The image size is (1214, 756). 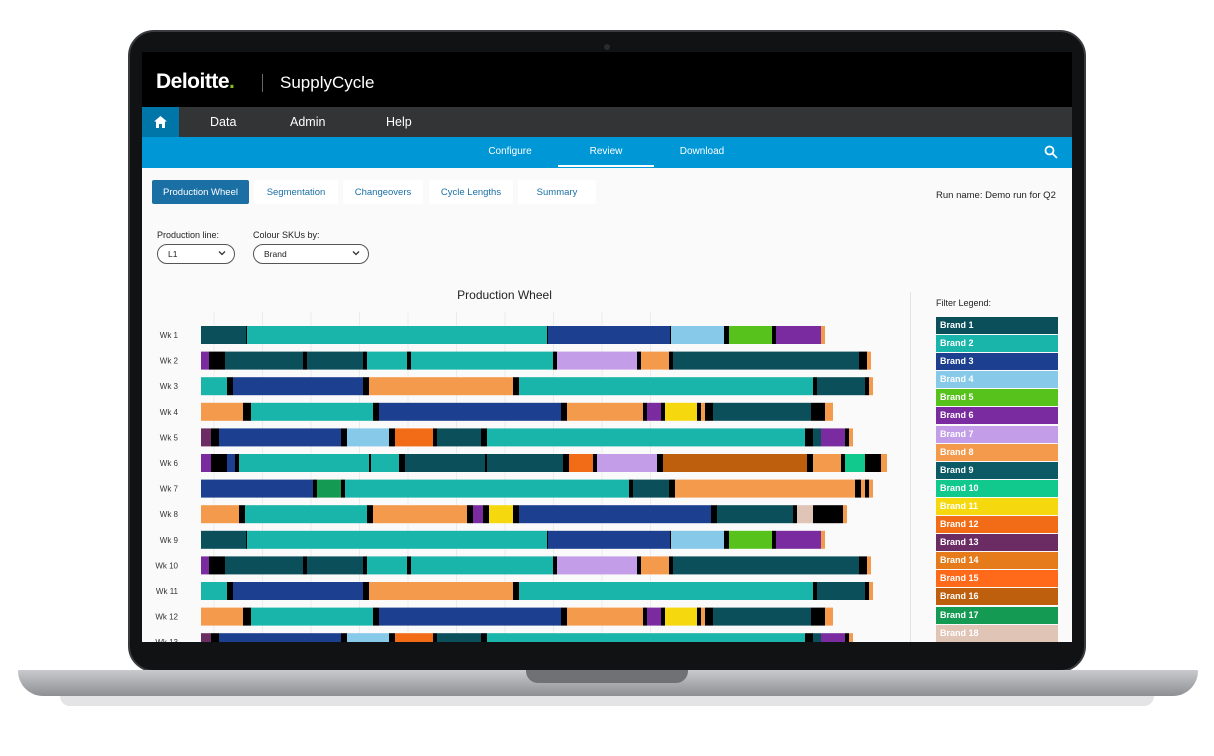 What do you see at coordinates (997, 561) in the screenshot?
I see `legend-item-brand-14: Brand 14` at bounding box center [997, 561].